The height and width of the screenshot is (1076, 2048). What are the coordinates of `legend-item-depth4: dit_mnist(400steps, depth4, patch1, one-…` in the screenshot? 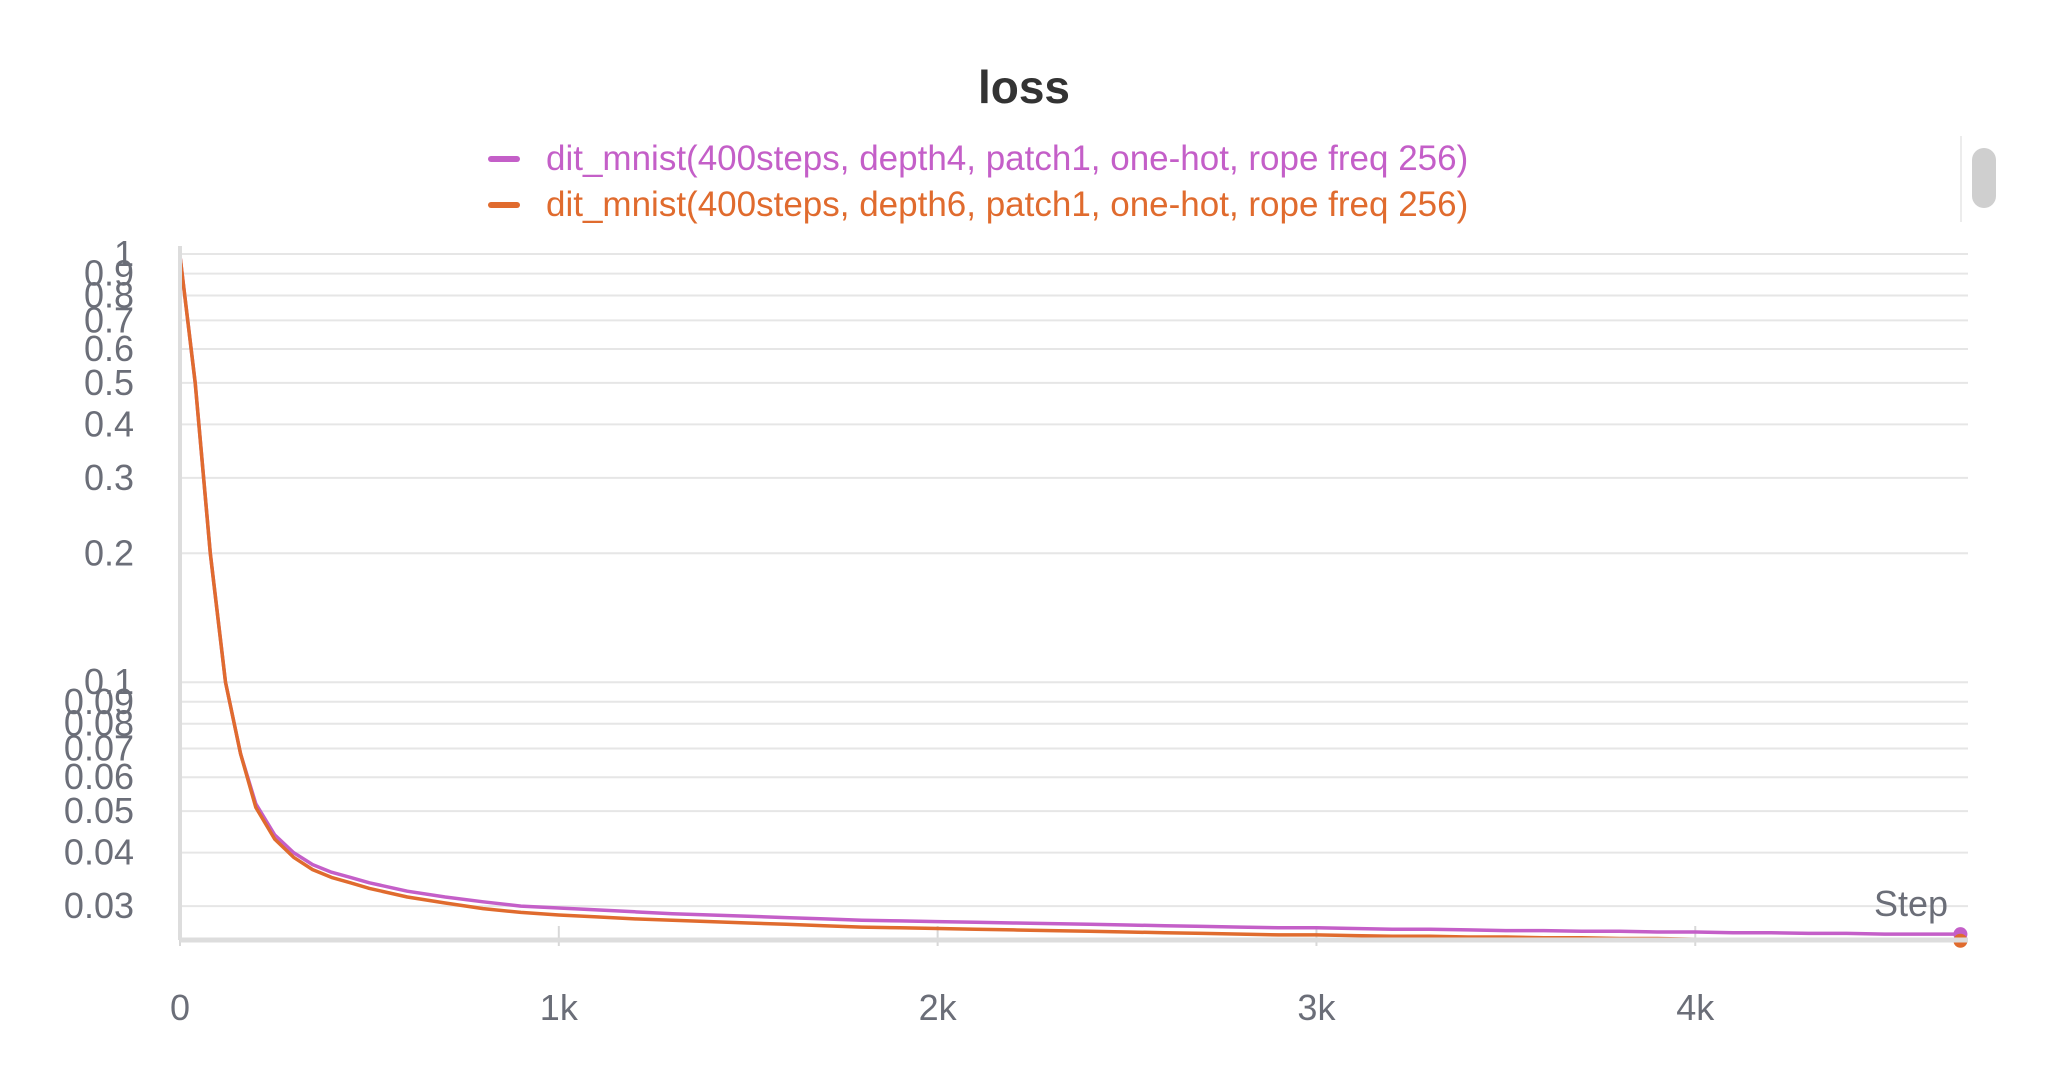 It's located at (978, 159).